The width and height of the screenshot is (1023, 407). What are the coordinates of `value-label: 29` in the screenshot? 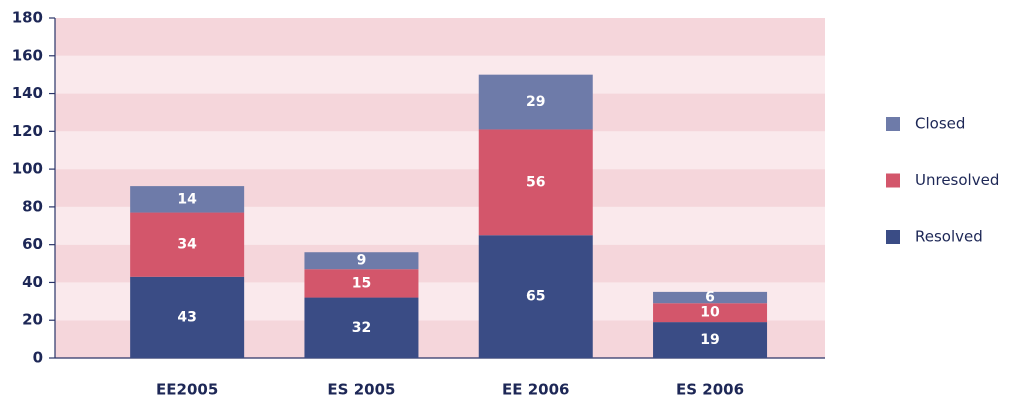 It's located at (535, 102).